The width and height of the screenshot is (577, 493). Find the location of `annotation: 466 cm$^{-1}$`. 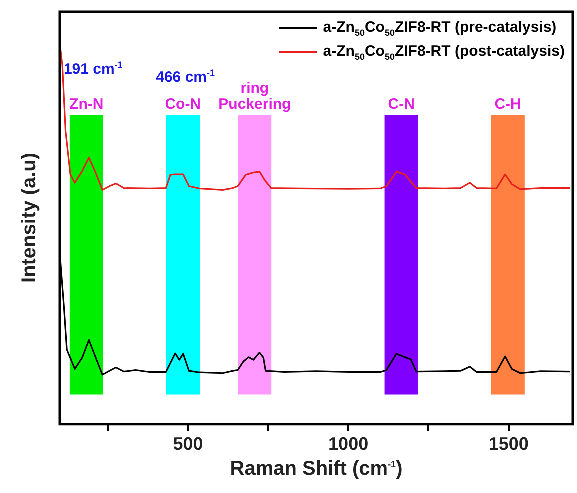

annotation: 466 cm$^{-1}$ is located at coordinates (186, 77).